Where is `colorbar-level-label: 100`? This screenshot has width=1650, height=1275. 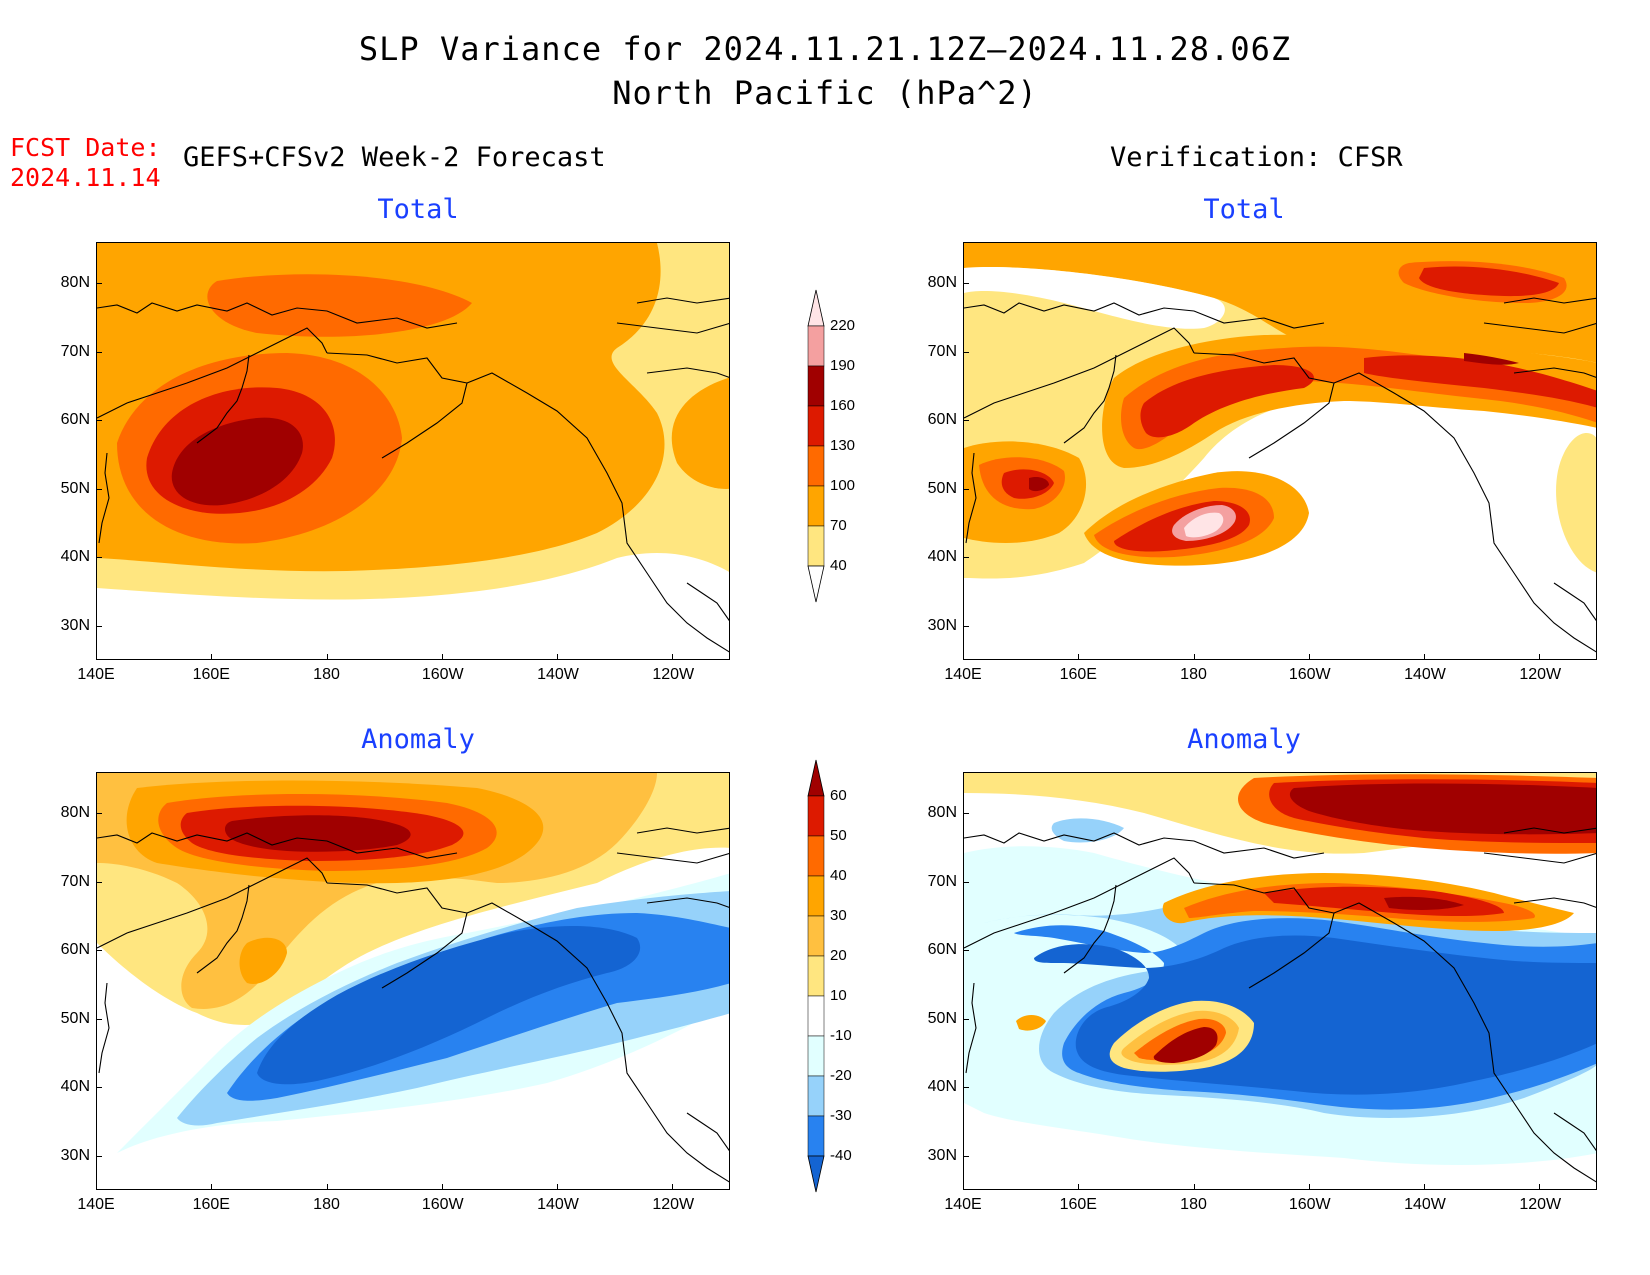 colorbar-level-label: 100 is located at coordinates (843, 485).